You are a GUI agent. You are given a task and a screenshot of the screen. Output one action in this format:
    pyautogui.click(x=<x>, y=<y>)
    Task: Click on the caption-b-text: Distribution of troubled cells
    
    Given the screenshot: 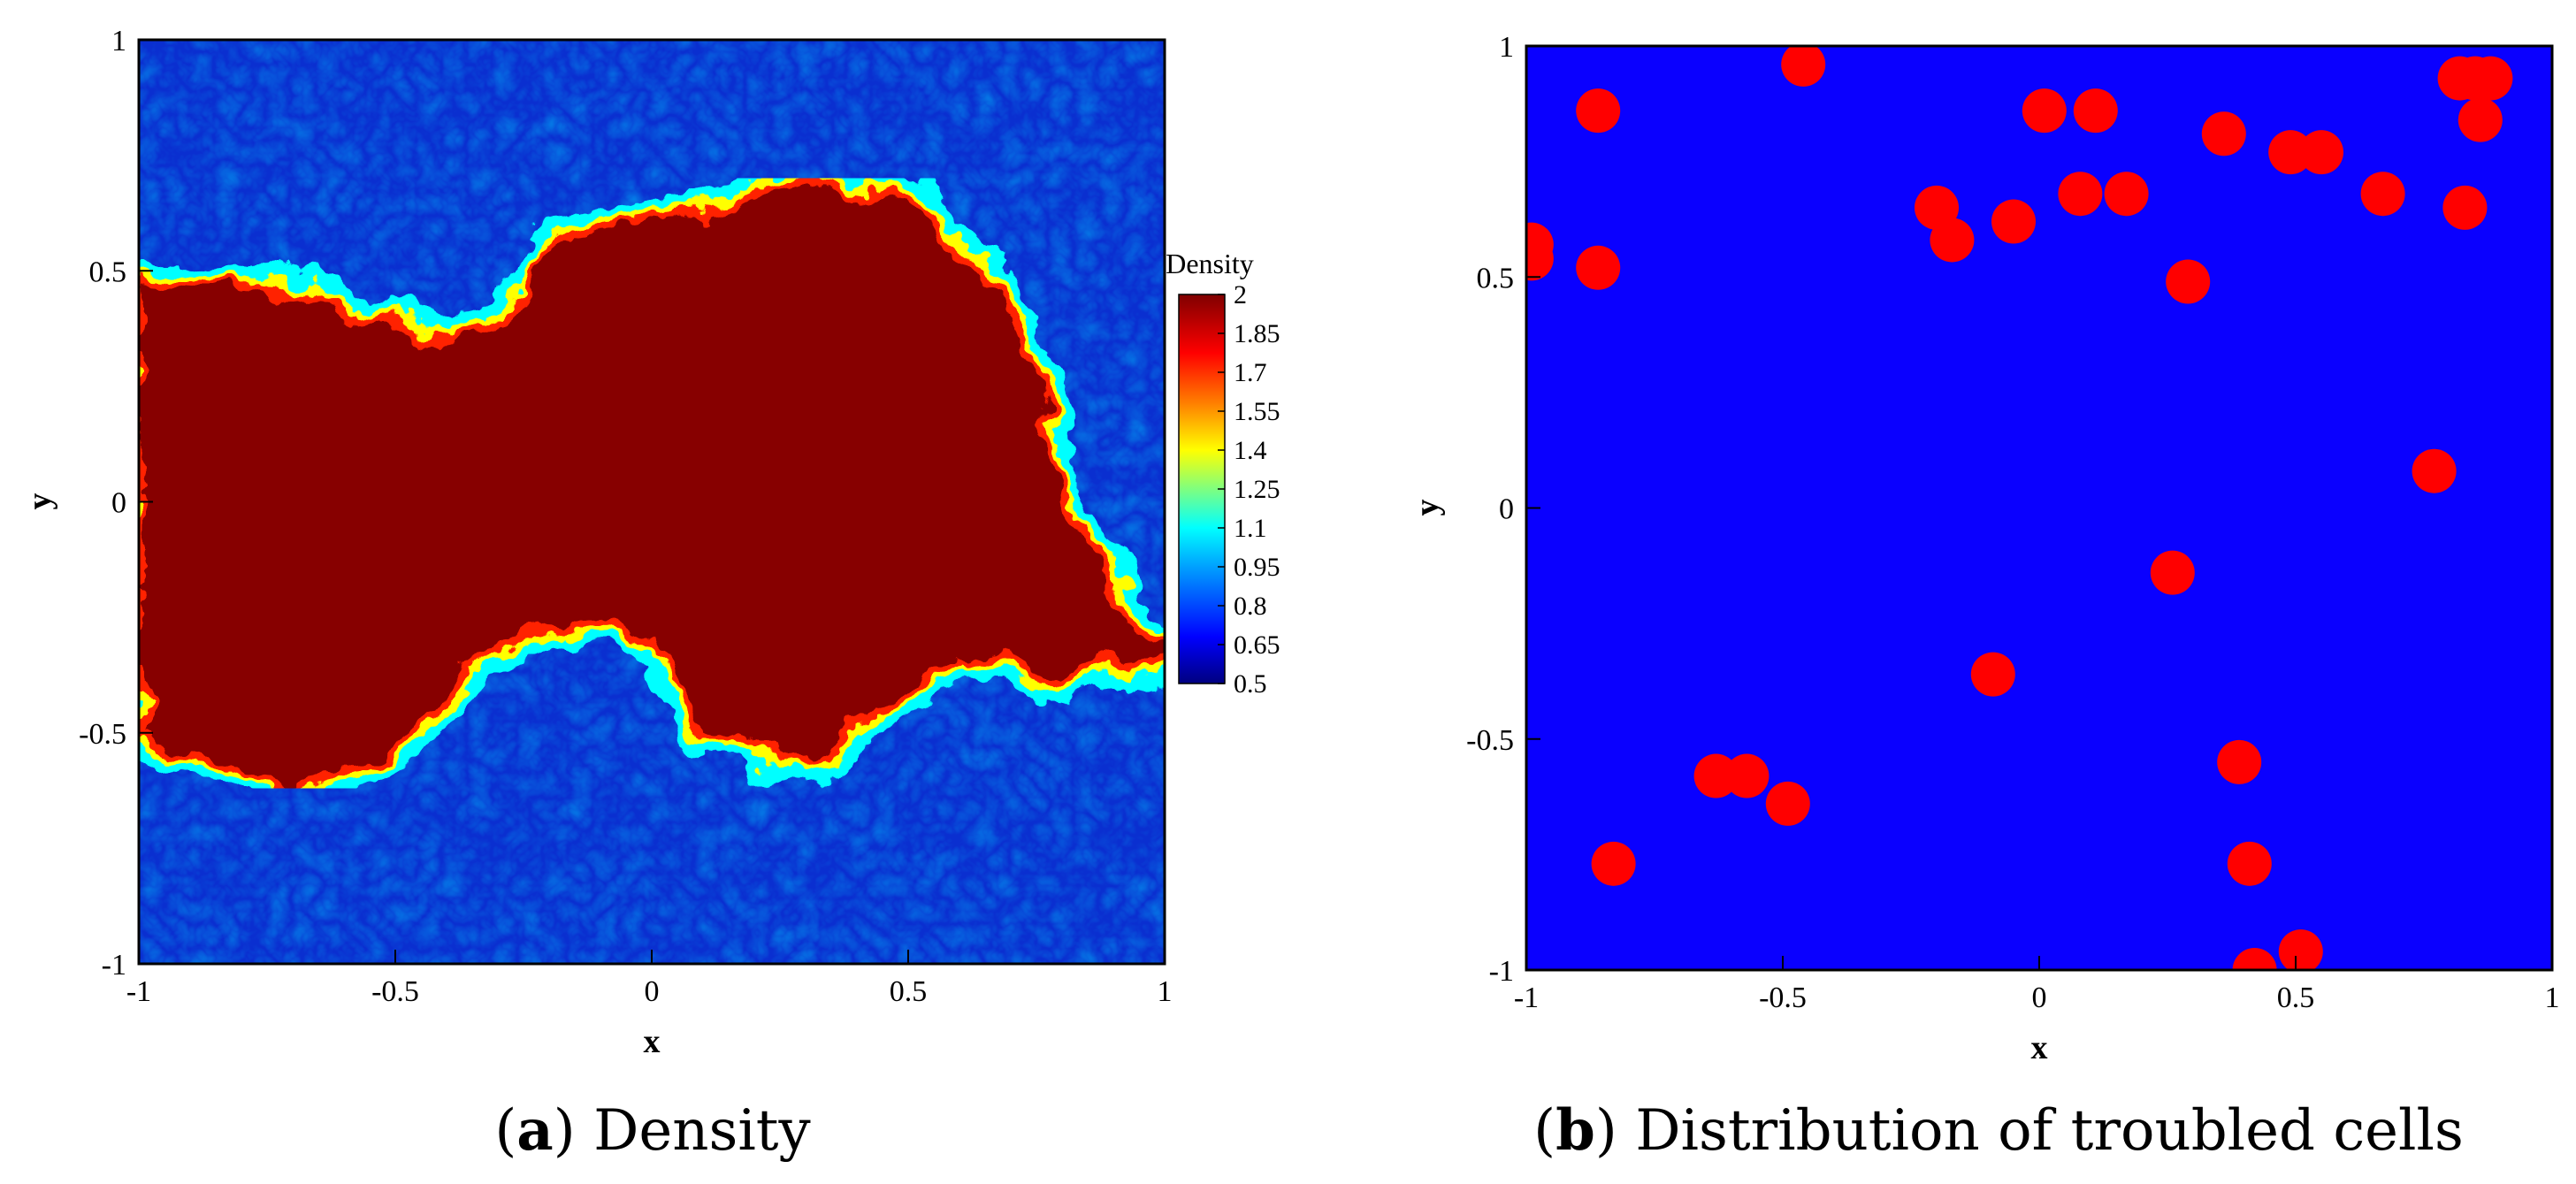 What is the action you would take?
    pyautogui.click(x=2049, y=1131)
    